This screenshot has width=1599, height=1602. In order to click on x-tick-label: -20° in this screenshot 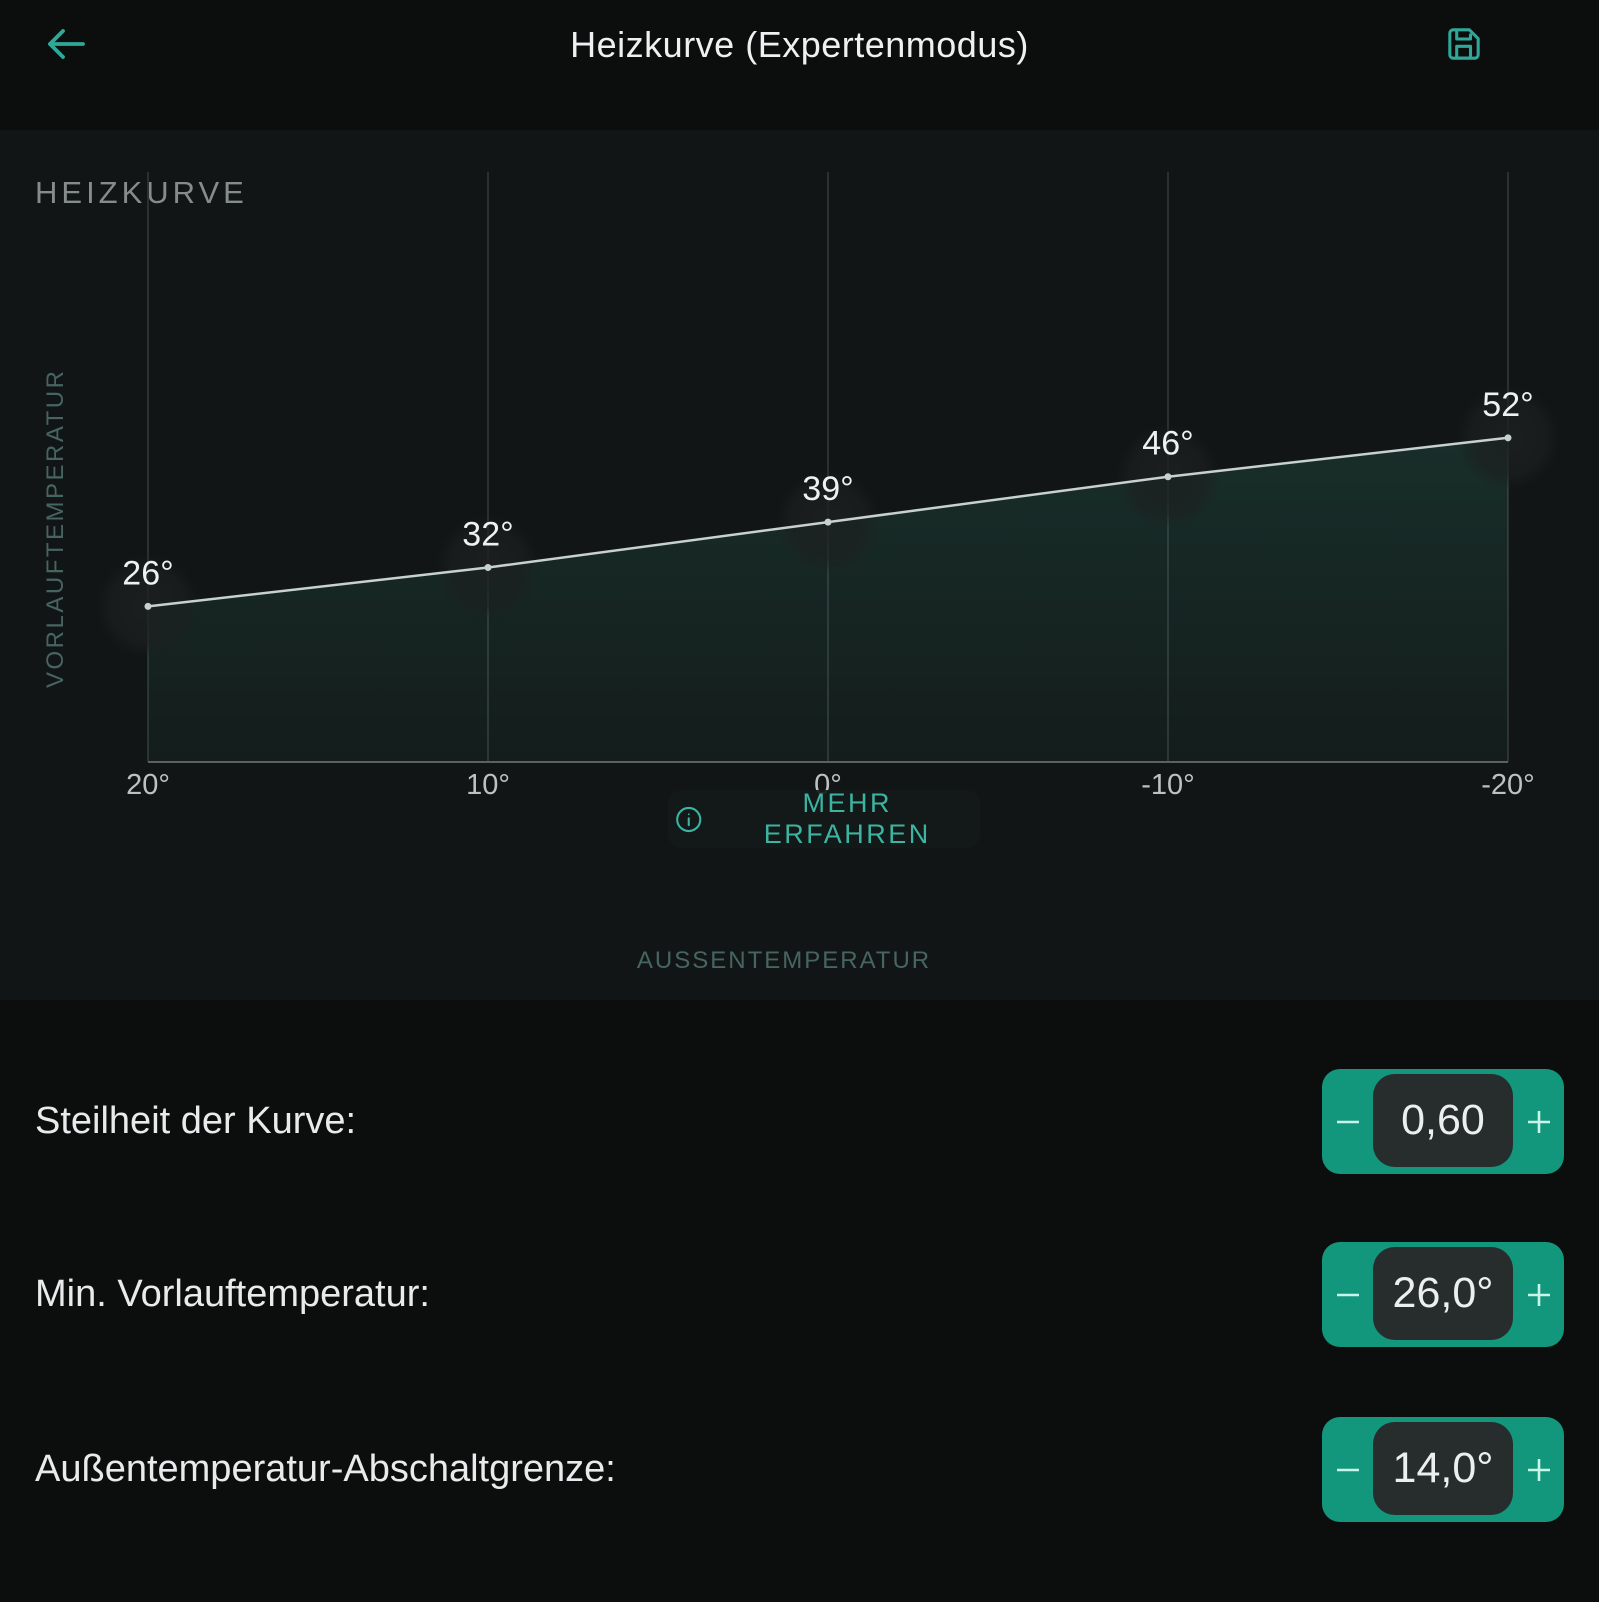, I will do `click(1508, 785)`.